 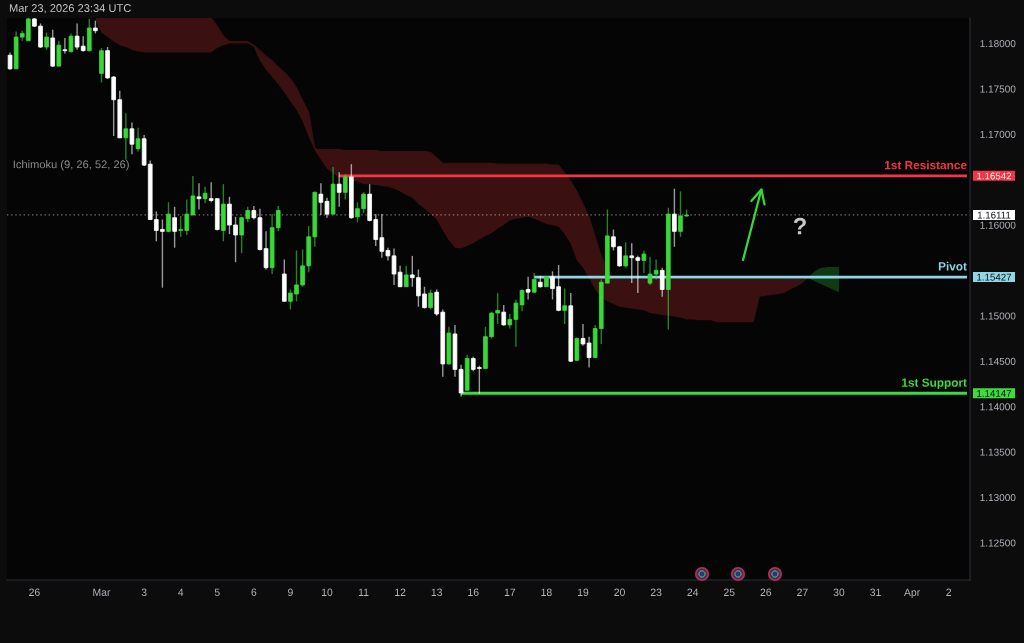 What do you see at coordinates (998, 89) in the screenshot?
I see `y-tick-label: 1.17500` at bounding box center [998, 89].